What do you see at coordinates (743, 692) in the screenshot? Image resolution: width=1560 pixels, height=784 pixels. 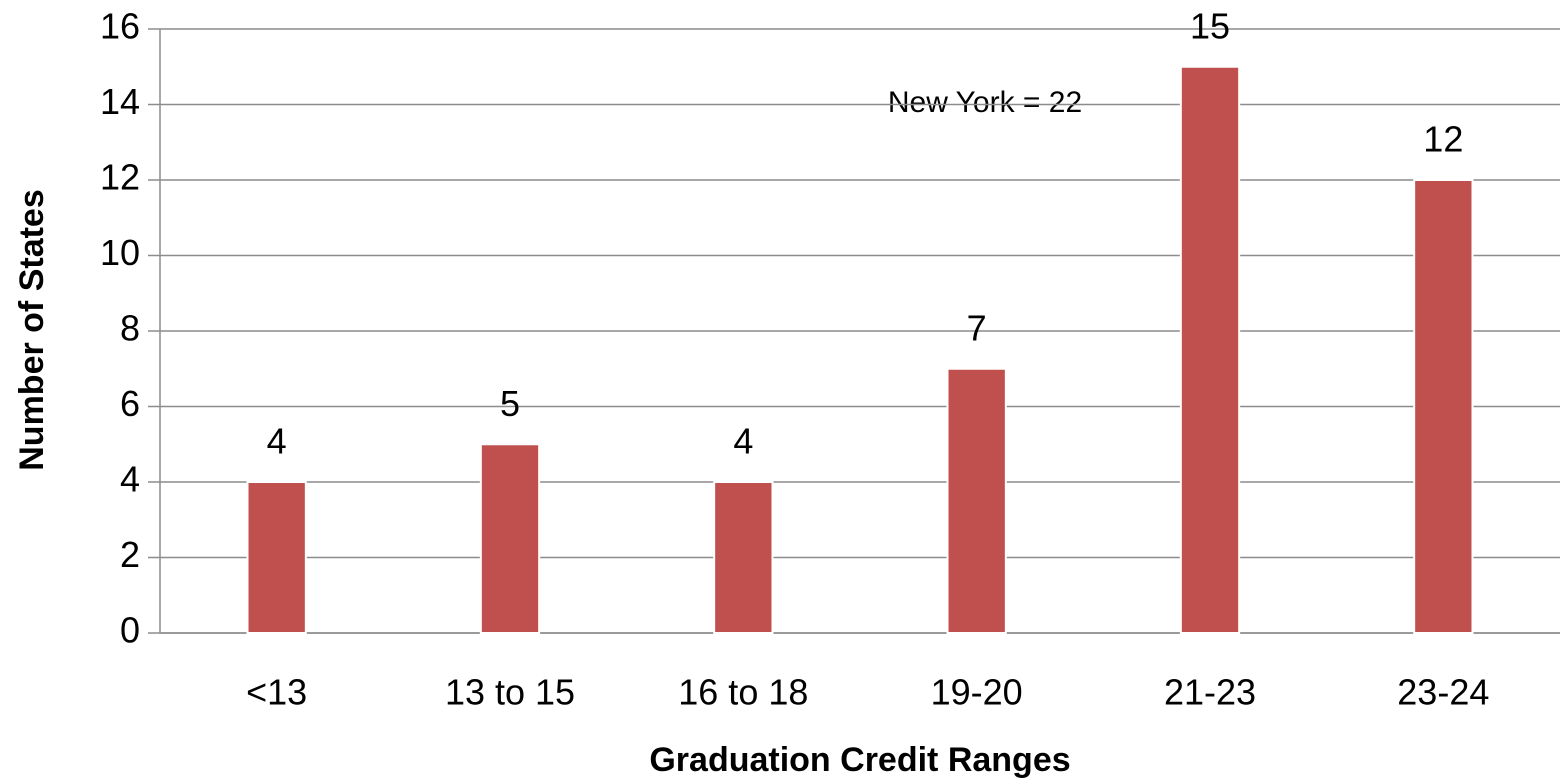 I see `x-tick-label: 16 to 18` at bounding box center [743, 692].